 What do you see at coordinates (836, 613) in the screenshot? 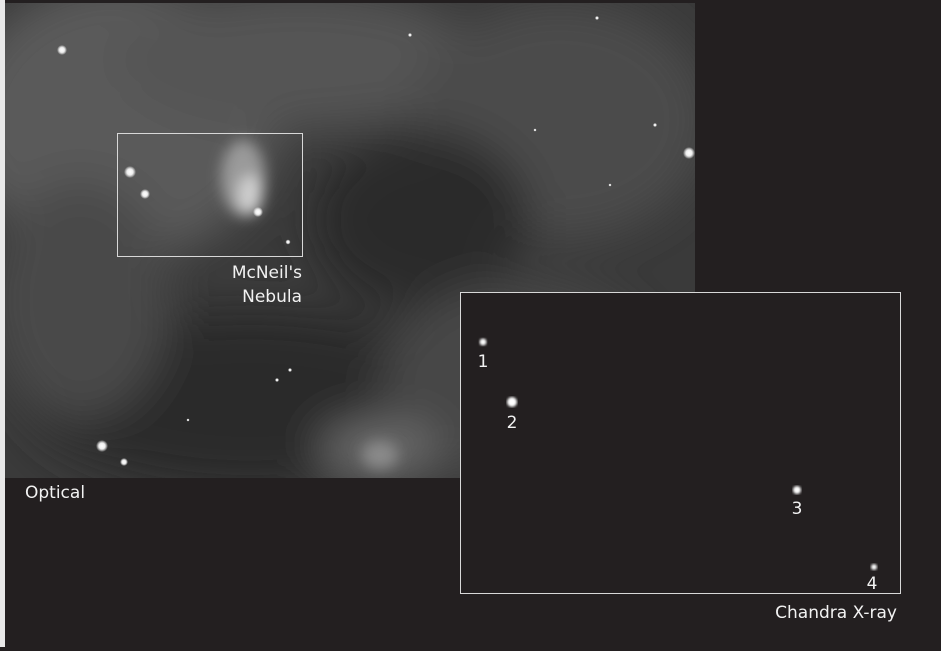
I see `chandra-label: Chandra X-ray` at bounding box center [836, 613].